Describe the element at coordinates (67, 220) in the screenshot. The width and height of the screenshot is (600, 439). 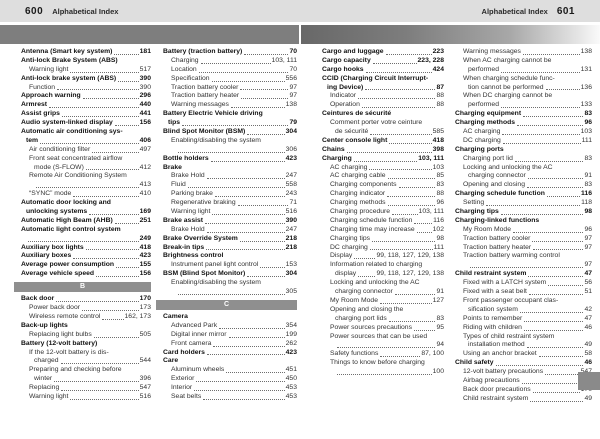
I see `entry-title: Automatic High Beam (AHB)` at that location.